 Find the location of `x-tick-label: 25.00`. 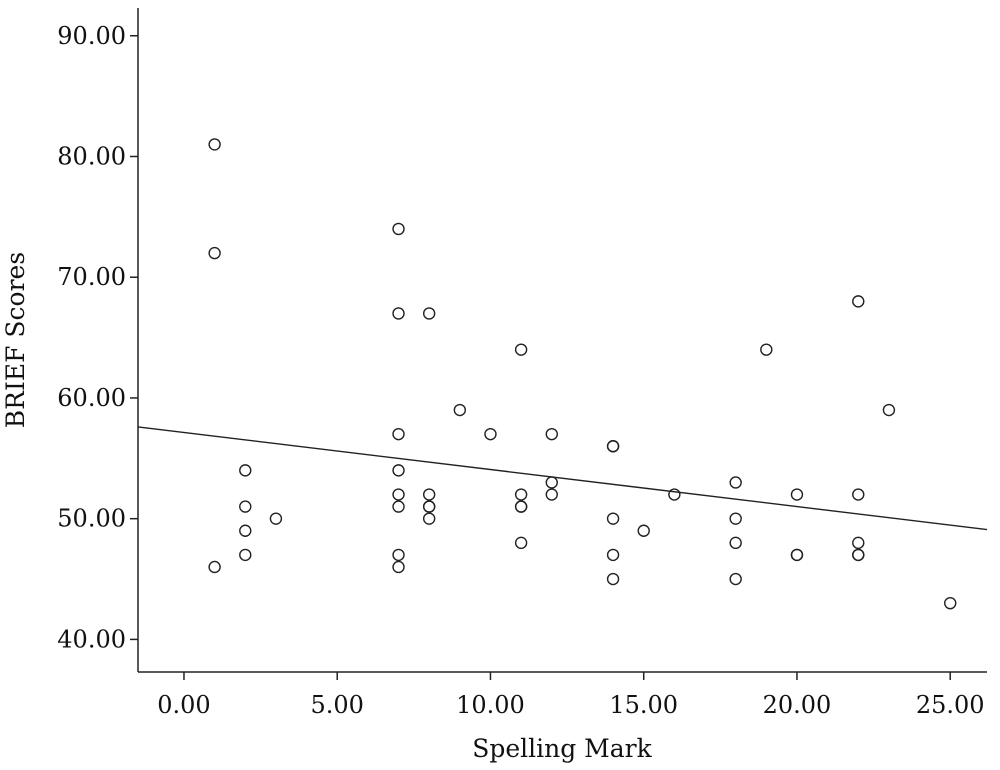

x-tick-label: 25.00 is located at coordinates (950, 705).